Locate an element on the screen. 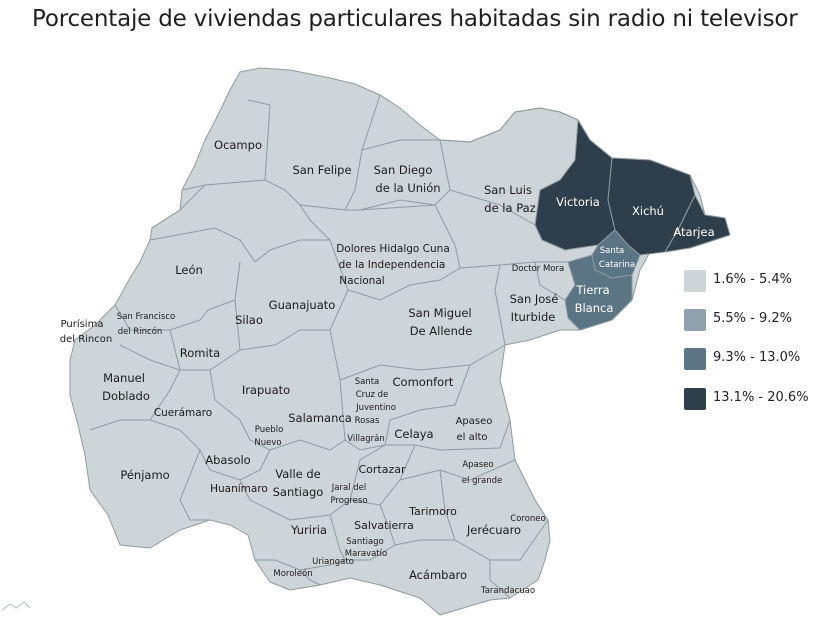 This screenshot has width=824, height=625. label-san-luis: San Luis de la Paz is located at coordinates (510, 199).